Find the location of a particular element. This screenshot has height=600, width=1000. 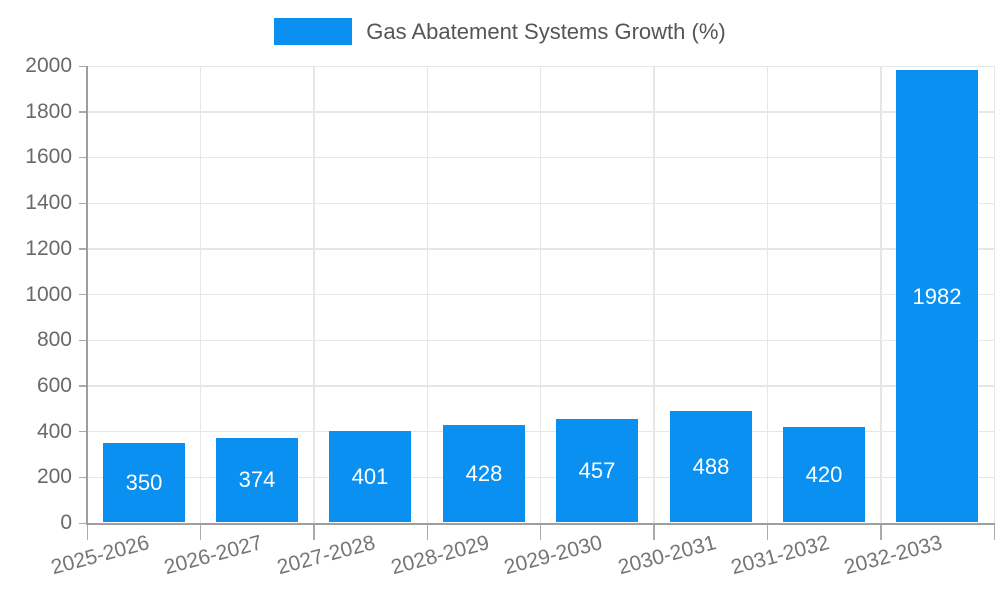

y-axis-tick-label: 200 is located at coordinates (54, 477).